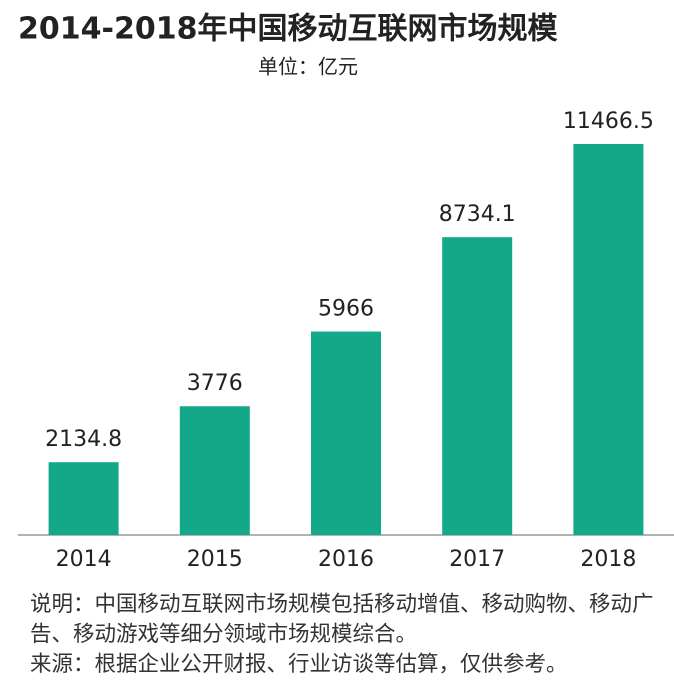 This screenshot has width=674, height=690. What do you see at coordinates (287, 29) in the screenshot?
I see `chart-title: 2014-2018年中国移动互联网市场规模` at bounding box center [287, 29].